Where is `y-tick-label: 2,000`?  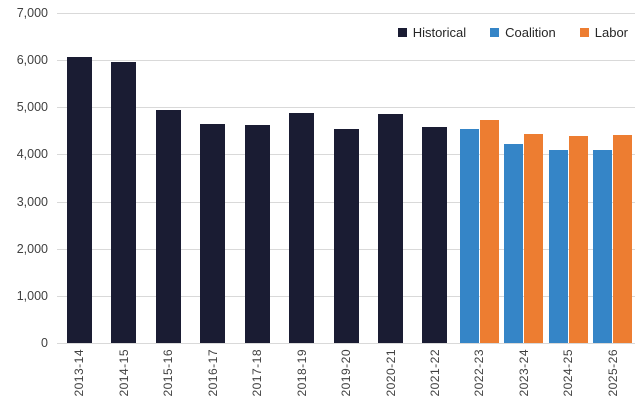
y-tick-label: 2,000 is located at coordinates (32, 249).